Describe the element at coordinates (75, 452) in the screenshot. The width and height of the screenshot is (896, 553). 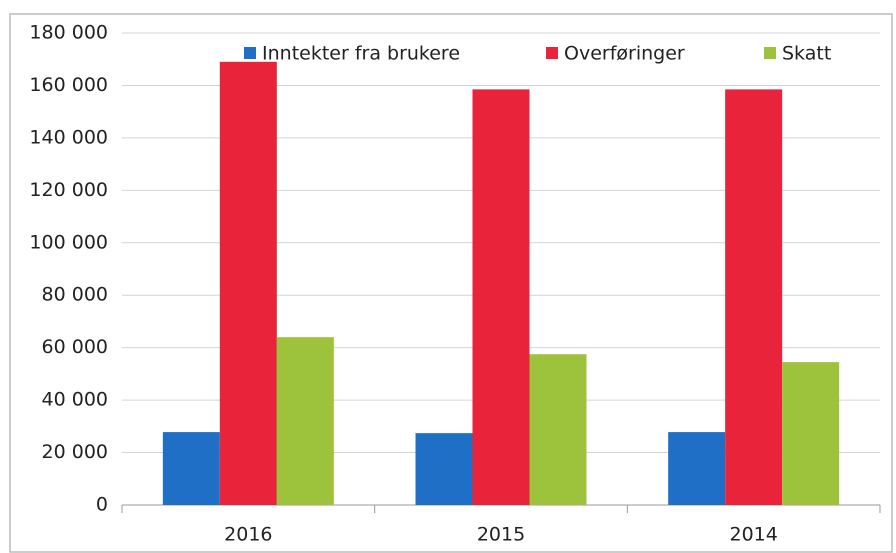
I see `y-tick-label: 20 000` at that location.